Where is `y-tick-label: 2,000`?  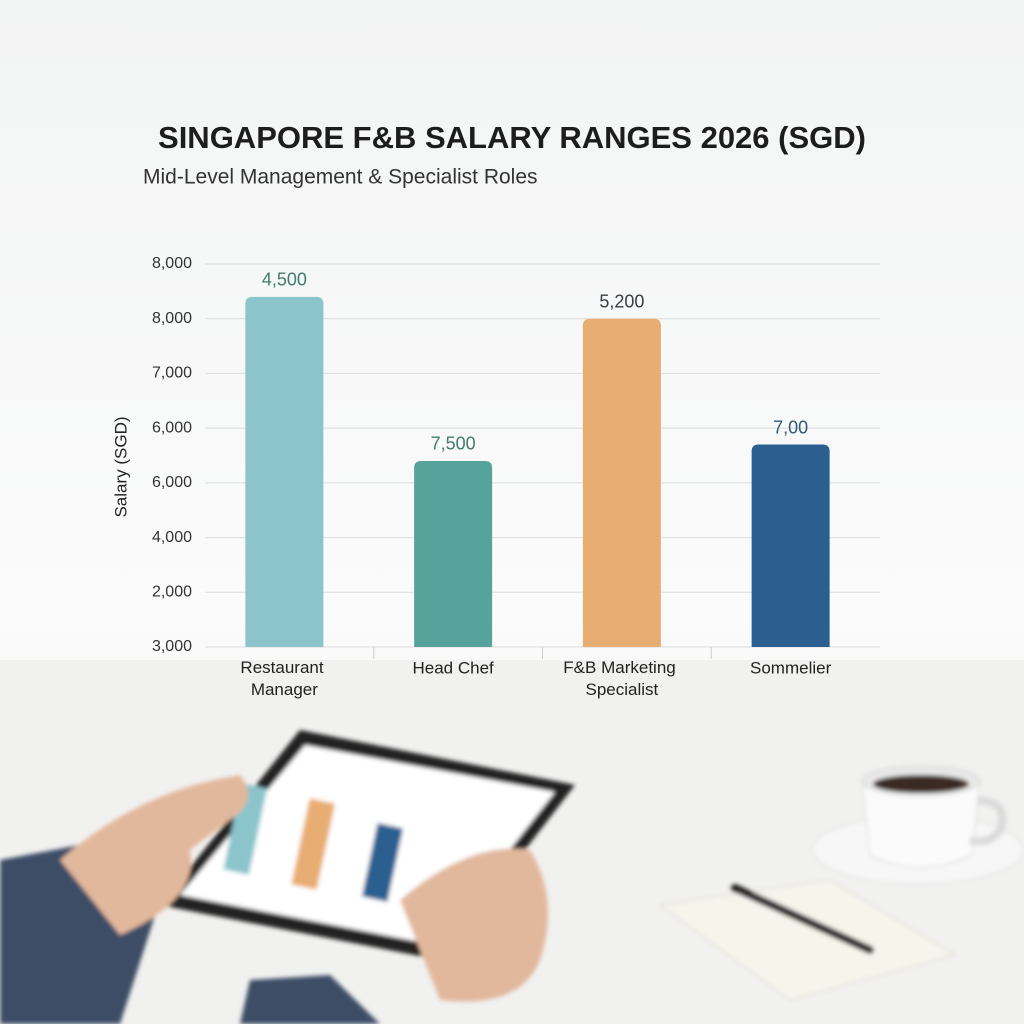
y-tick-label: 2,000 is located at coordinates (172, 592).